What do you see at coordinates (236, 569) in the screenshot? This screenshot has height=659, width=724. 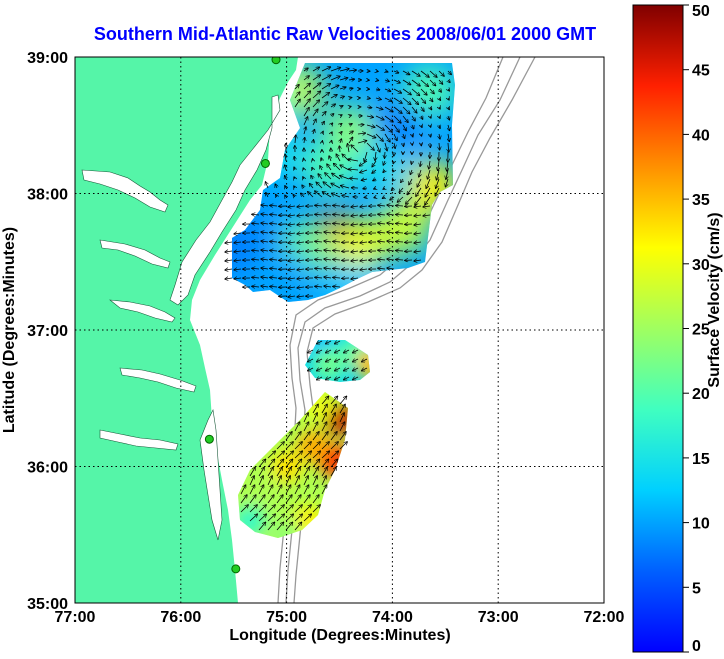 I see `radar-station` at bounding box center [236, 569].